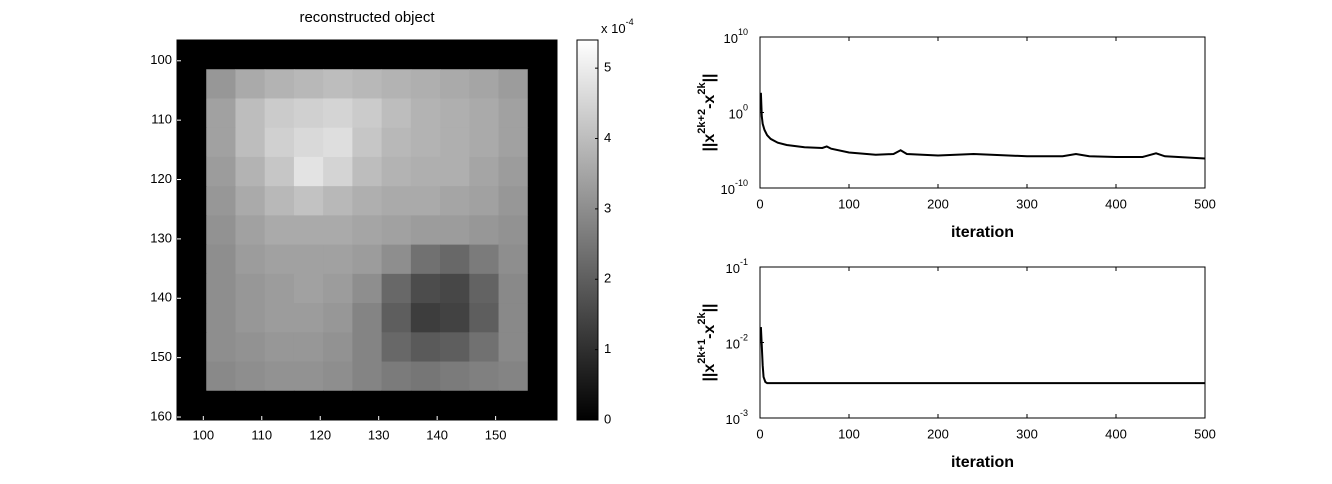 This screenshot has height=484, width=1332. What do you see at coordinates (982, 232) in the screenshot?
I see `x-axis-label: iteration` at bounding box center [982, 232].